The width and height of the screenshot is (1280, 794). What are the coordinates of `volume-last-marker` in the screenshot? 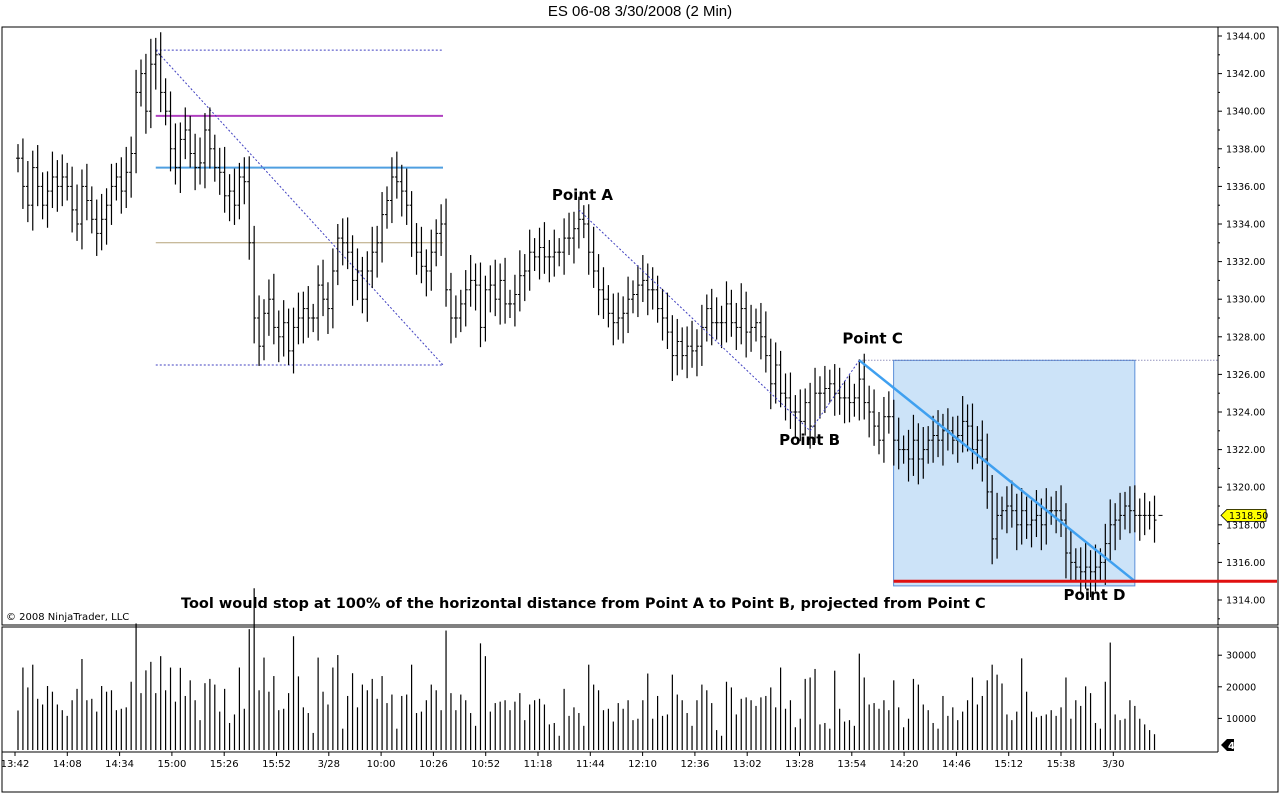 It's located at (1227, 745).